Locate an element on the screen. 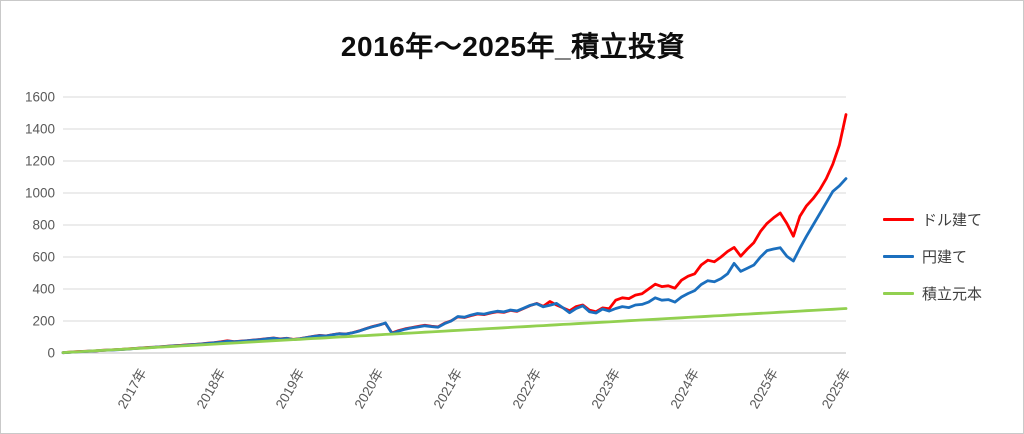 The height and width of the screenshot is (434, 1024). x-axis-tick-label: 2024年 is located at coordinates (684, 388).